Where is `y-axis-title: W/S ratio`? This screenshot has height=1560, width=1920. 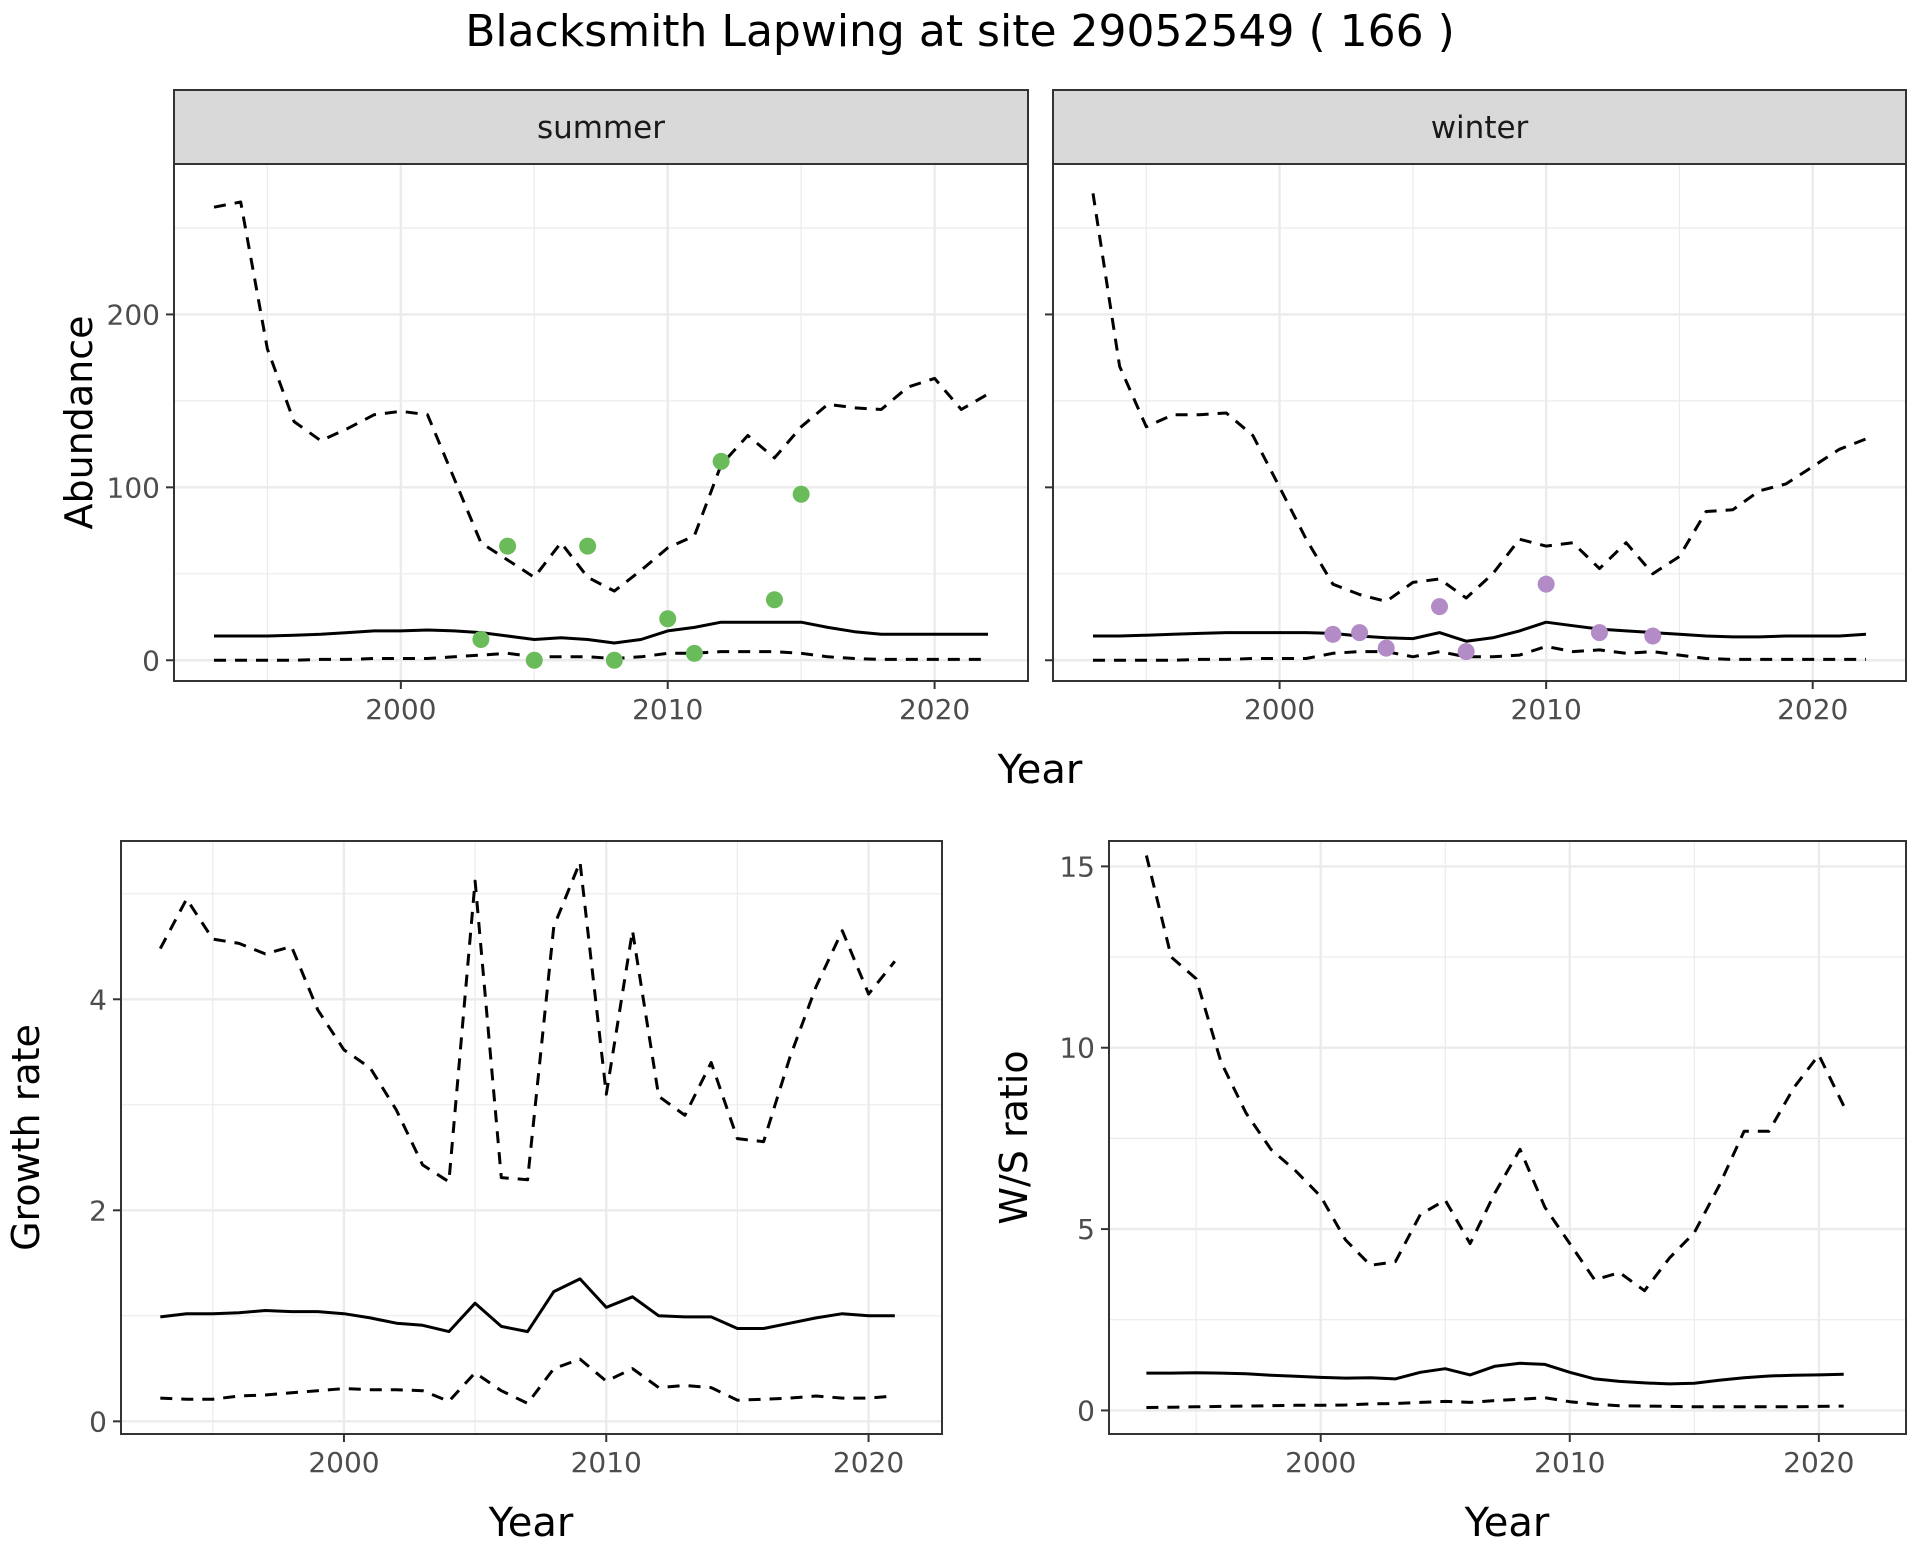 y-axis-title: W/S ratio is located at coordinates (1014, 1137).